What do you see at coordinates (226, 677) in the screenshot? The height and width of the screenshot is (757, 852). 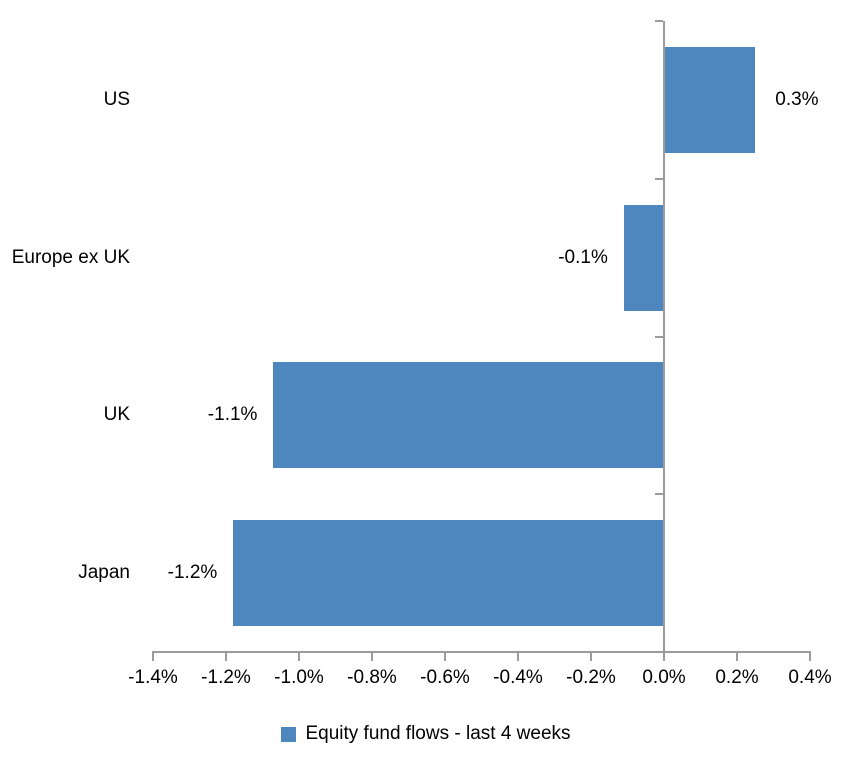 I see `x-axis-tick-label: -1.2%` at bounding box center [226, 677].